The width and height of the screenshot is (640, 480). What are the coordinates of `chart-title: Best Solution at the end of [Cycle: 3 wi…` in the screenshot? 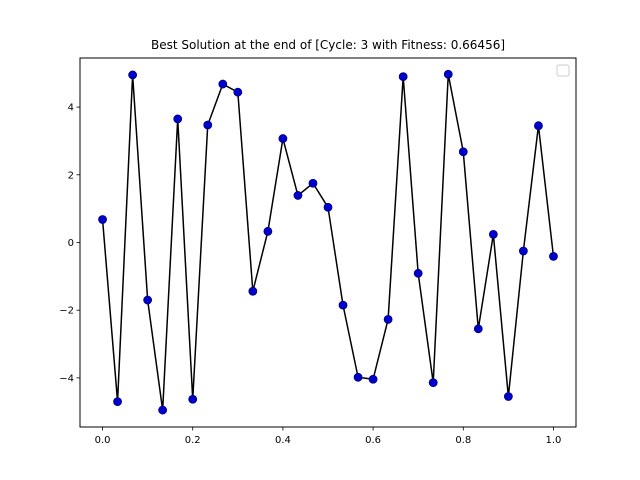 It's located at (328, 45).